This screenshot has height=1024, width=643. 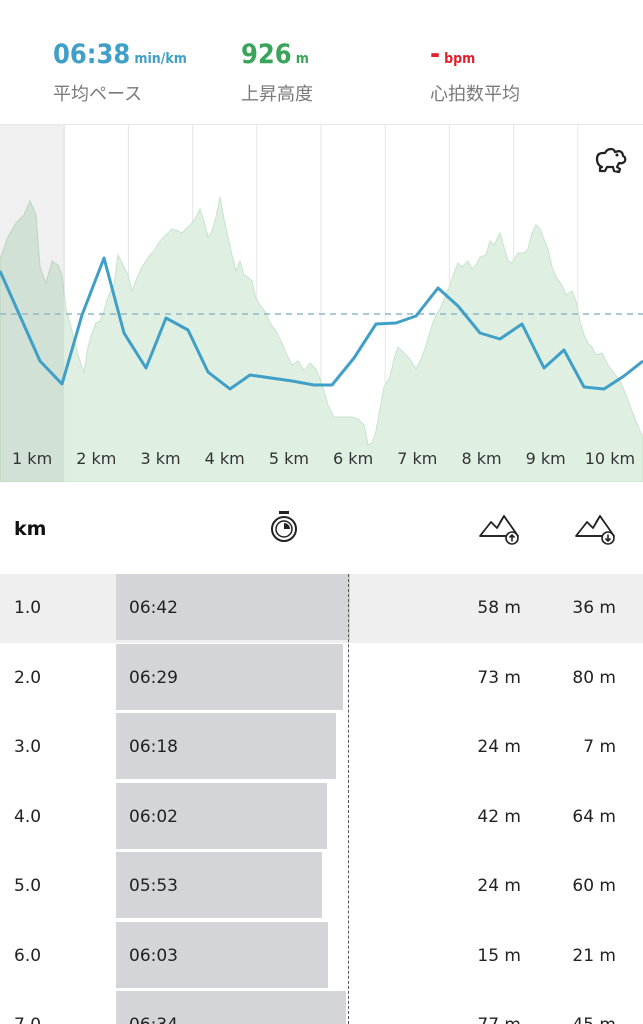 I want to click on ascent-column-header, so click(x=500, y=530).